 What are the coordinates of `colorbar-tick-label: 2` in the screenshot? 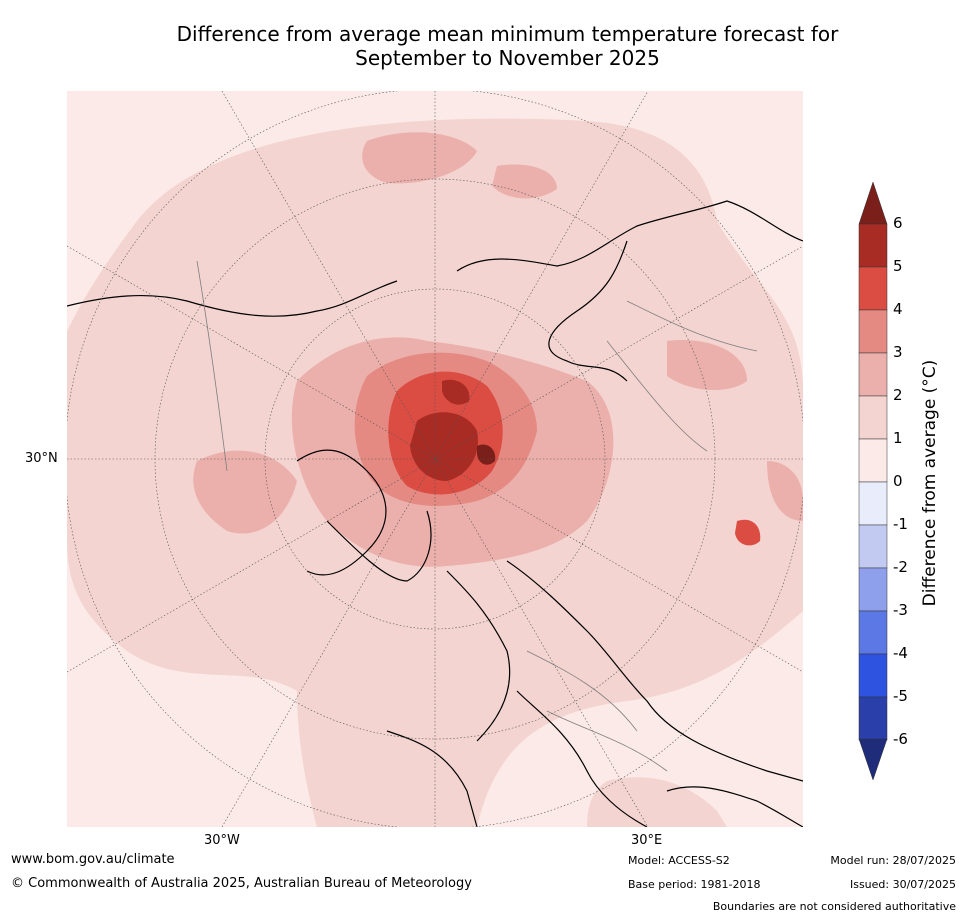 It's located at (898, 395).